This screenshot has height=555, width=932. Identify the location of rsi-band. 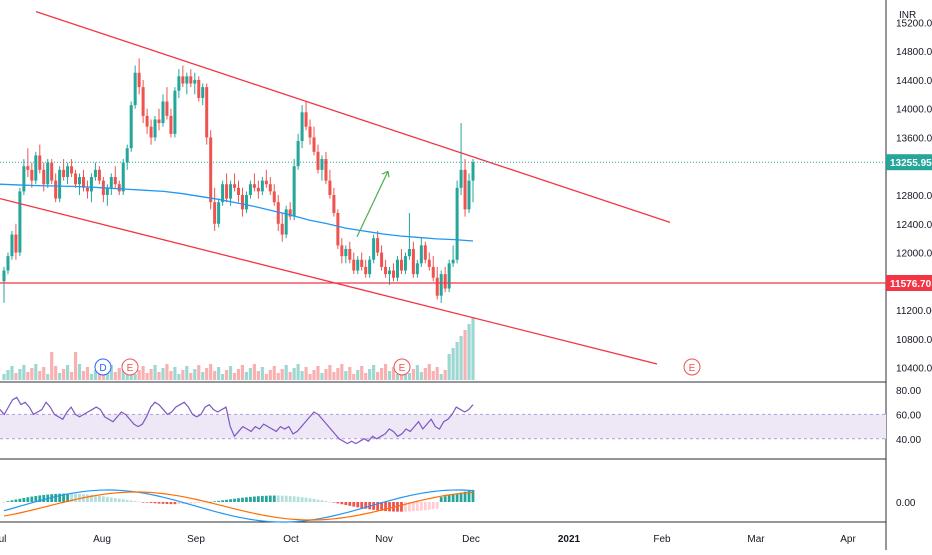
(443, 426).